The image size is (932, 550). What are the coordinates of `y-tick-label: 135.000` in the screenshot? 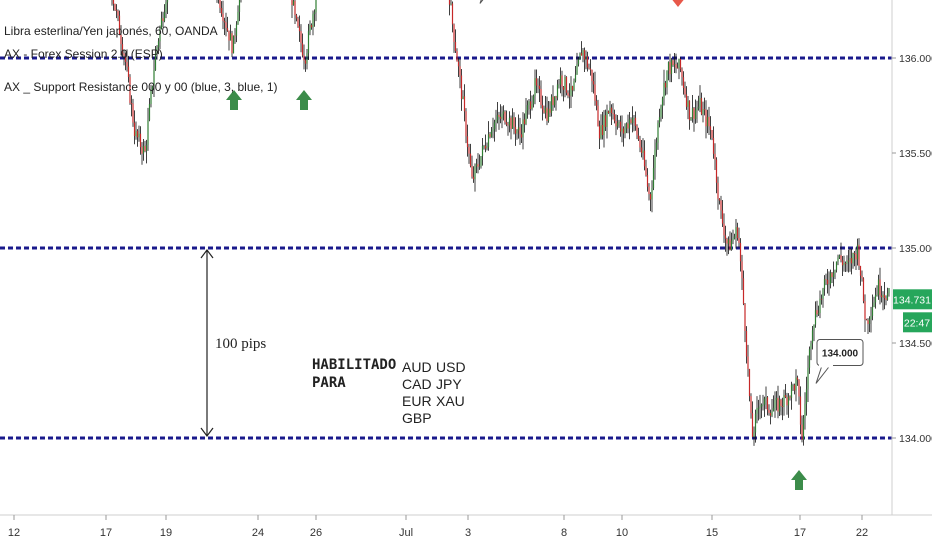 It's located at (915, 249).